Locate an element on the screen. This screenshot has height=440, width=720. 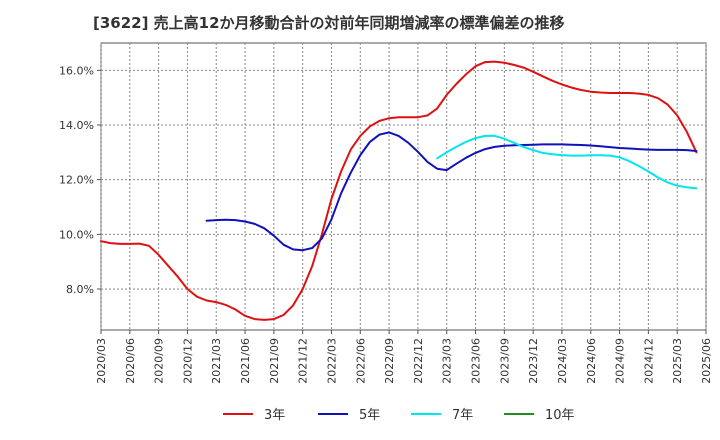
legend-label-10年: 10年 is located at coordinates (560, 415).